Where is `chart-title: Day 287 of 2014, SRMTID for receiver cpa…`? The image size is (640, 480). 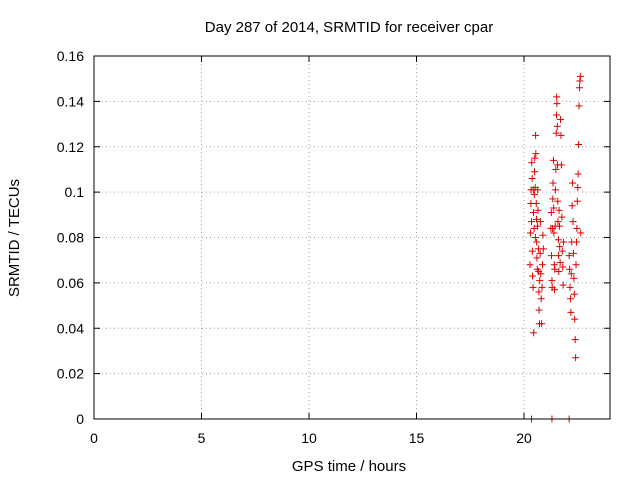
chart-title: Day 287 of 2014, SRMTID for receiver cpa… is located at coordinates (349, 27).